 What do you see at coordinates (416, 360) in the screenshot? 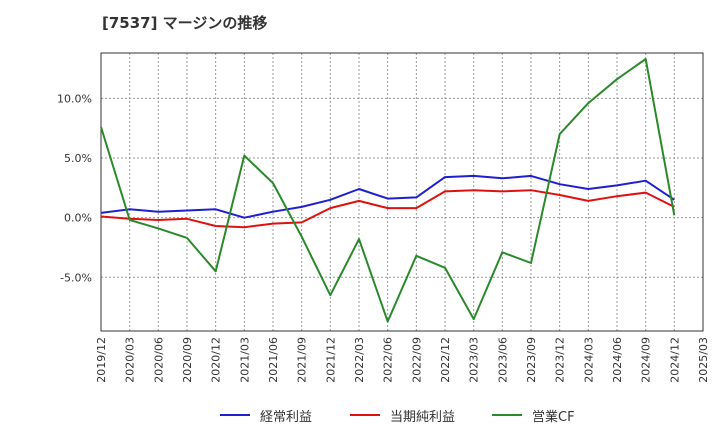
I see `x-tick-label: 2022/09` at bounding box center [416, 360].